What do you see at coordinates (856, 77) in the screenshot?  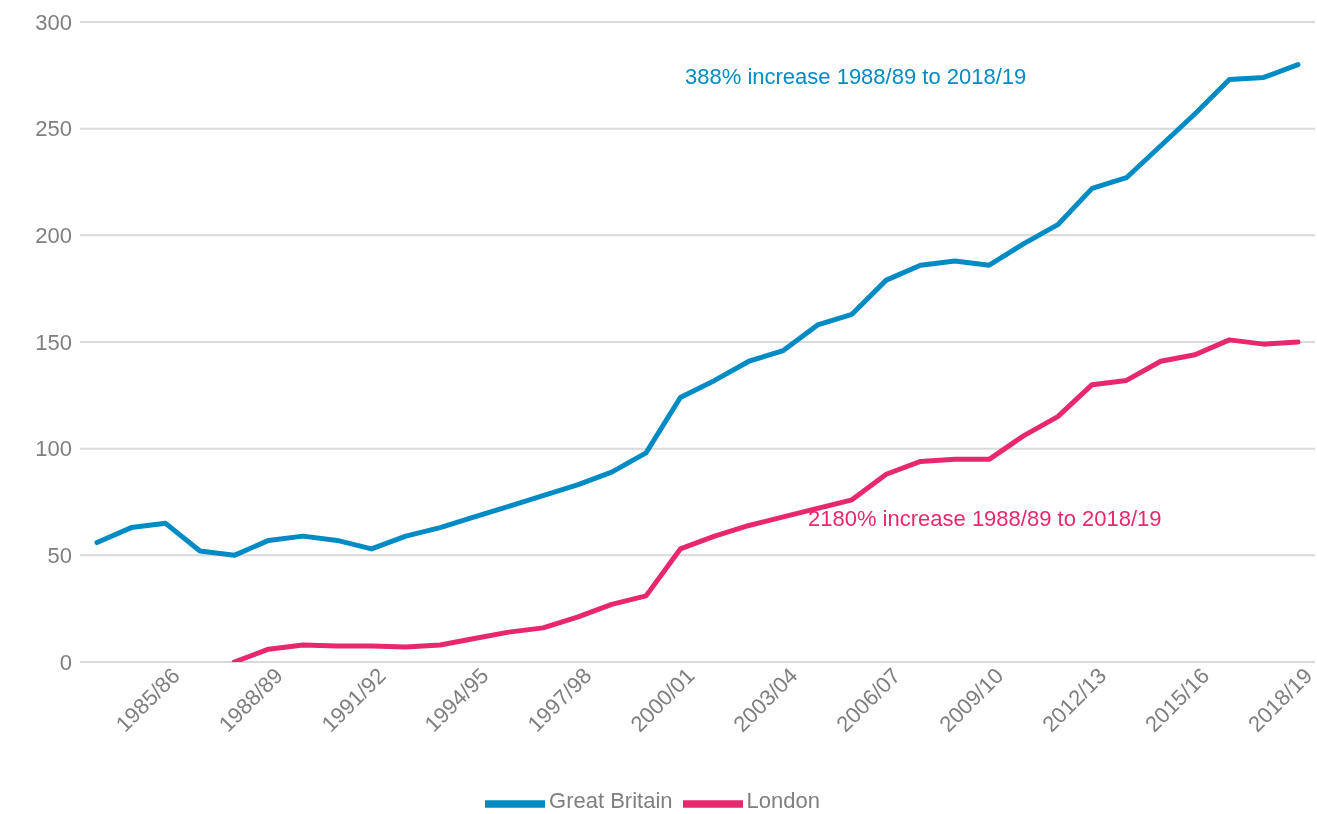 I see `annotation: 388% increase 1988/89 to 2018/19` at bounding box center [856, 77].